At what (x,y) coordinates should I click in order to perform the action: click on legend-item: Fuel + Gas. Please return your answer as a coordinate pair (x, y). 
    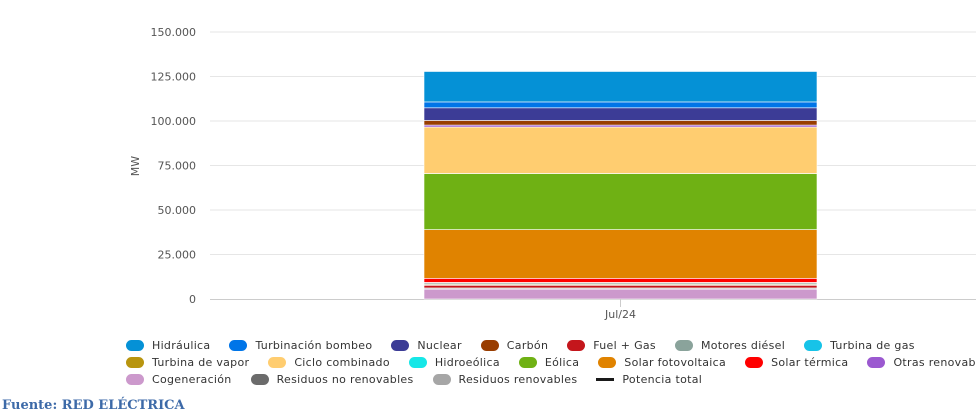
    Looking at the image, I should click on (611, 345).